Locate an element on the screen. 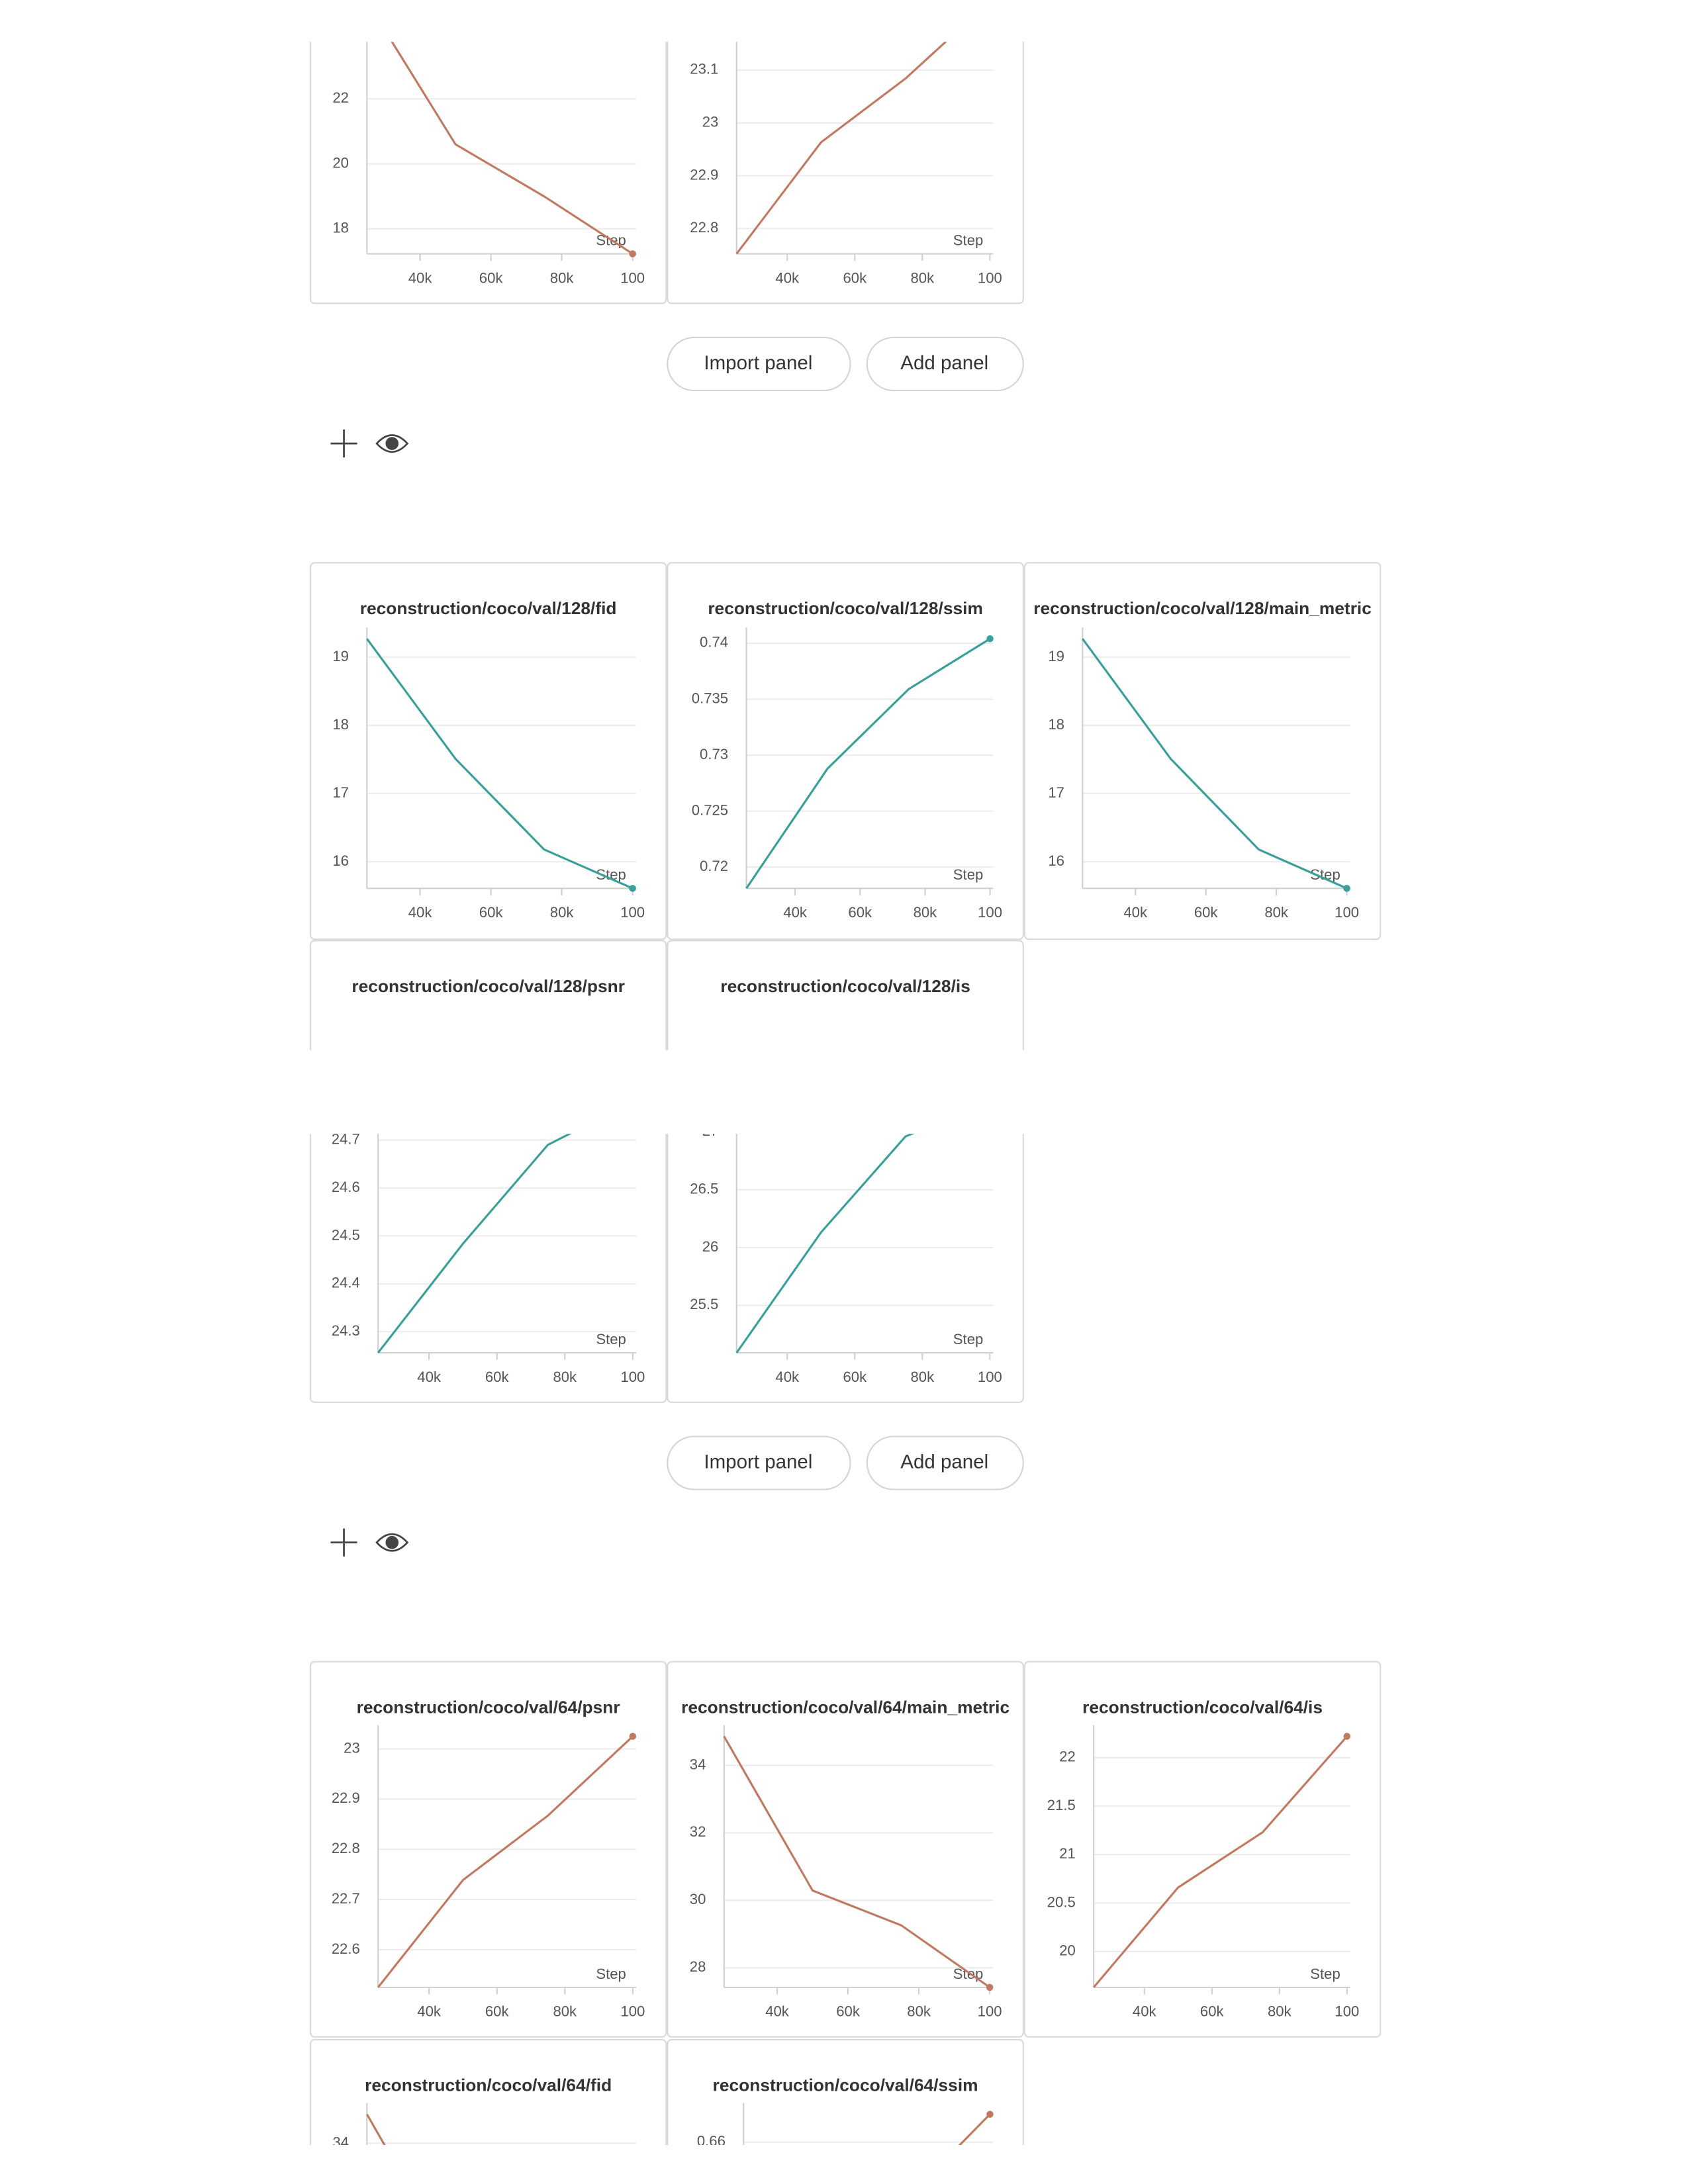 The height and width of the screenshot is (2184, 1688). y-tick-label: 24.3 is located at coordinates (346, 1331).